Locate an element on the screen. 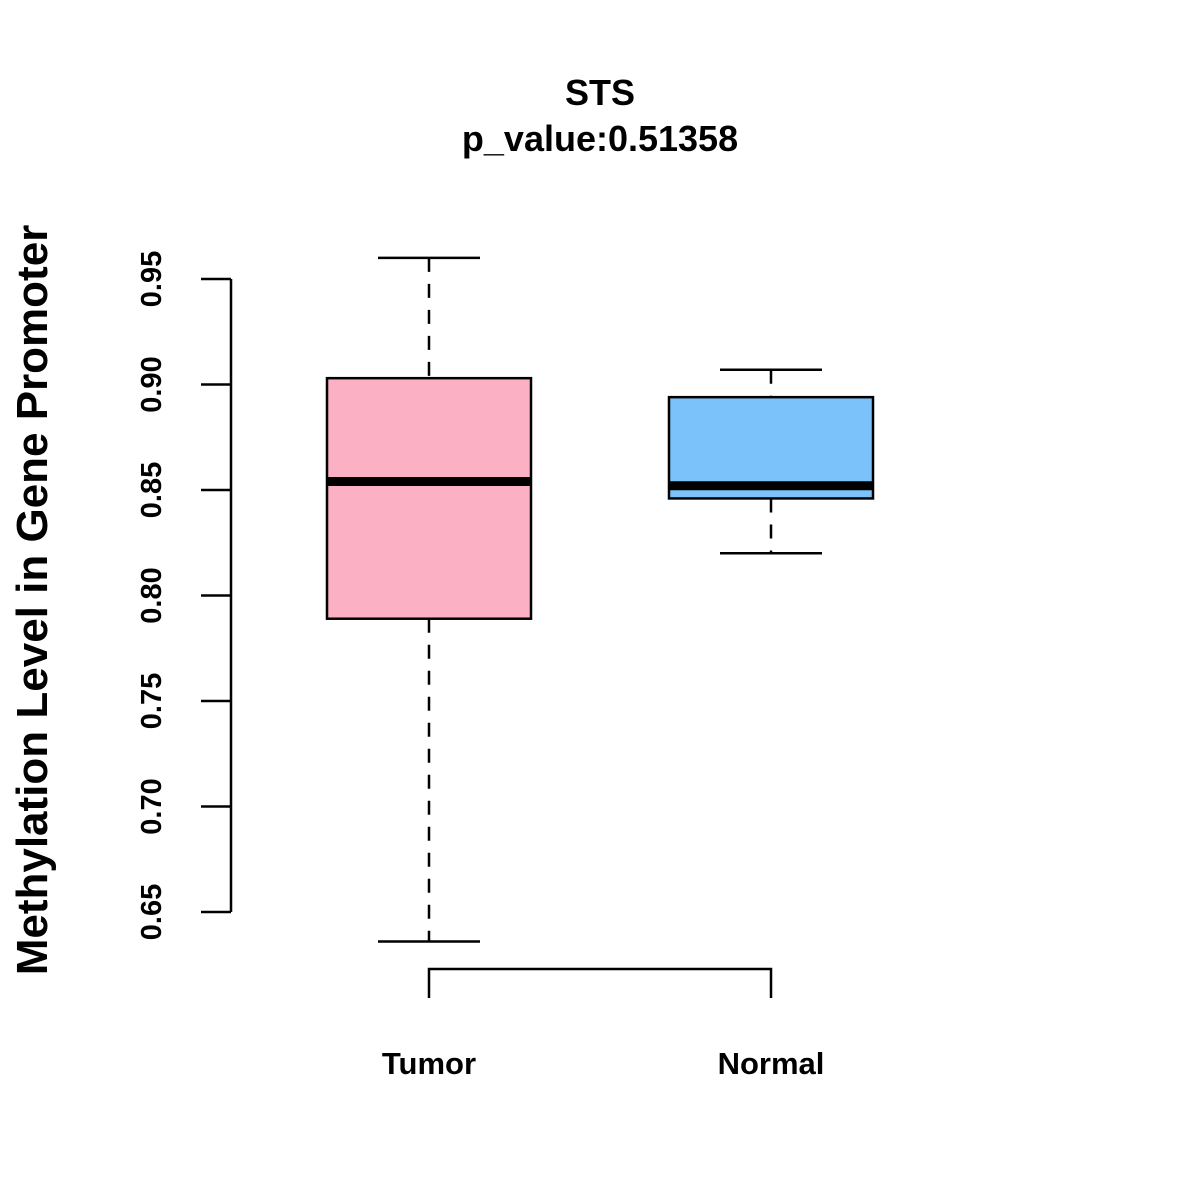 The height and width of the screenshot is (1200, 1200). y-tick-label: 0.75 is located at coordinates (152, 701).